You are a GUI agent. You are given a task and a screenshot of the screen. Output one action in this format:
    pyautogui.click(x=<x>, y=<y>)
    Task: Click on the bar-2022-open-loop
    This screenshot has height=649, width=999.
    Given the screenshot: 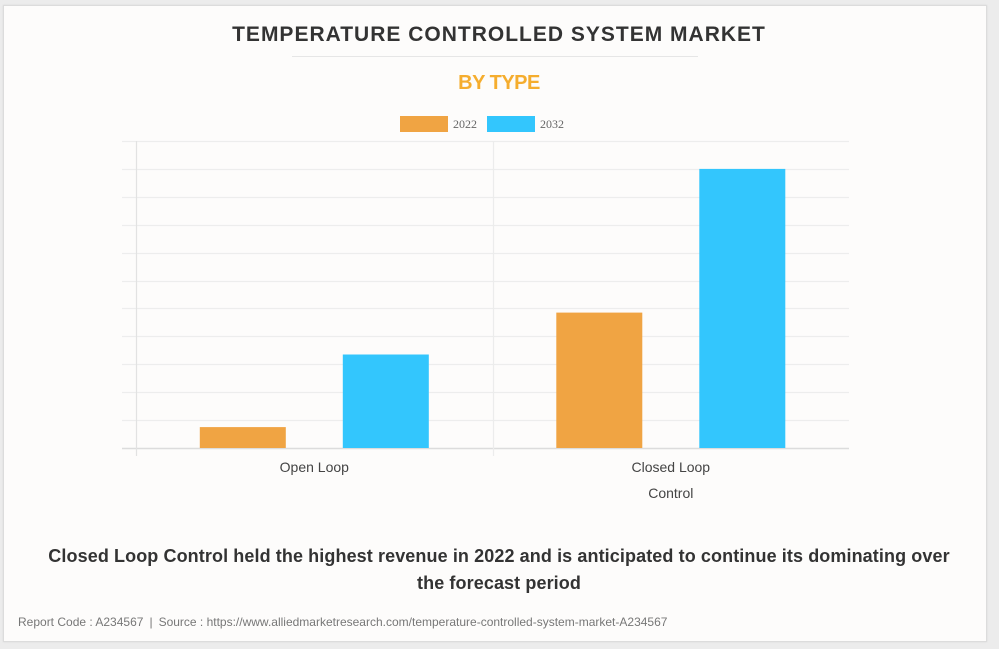 What is the action you would take?
    pyautogui.click(x=242, y=437)
    